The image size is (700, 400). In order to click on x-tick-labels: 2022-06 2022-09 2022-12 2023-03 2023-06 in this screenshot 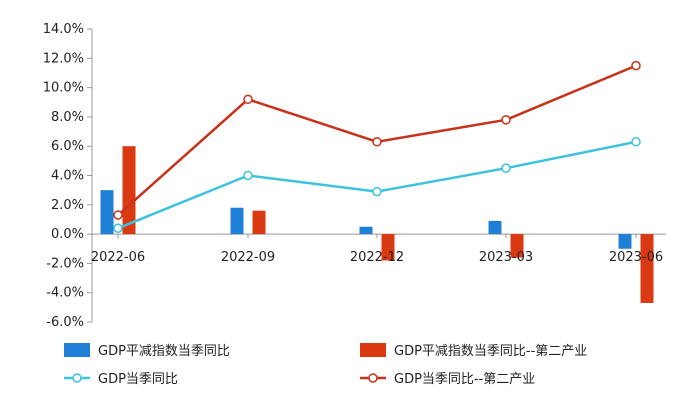, I will do `click(377, 257)`.